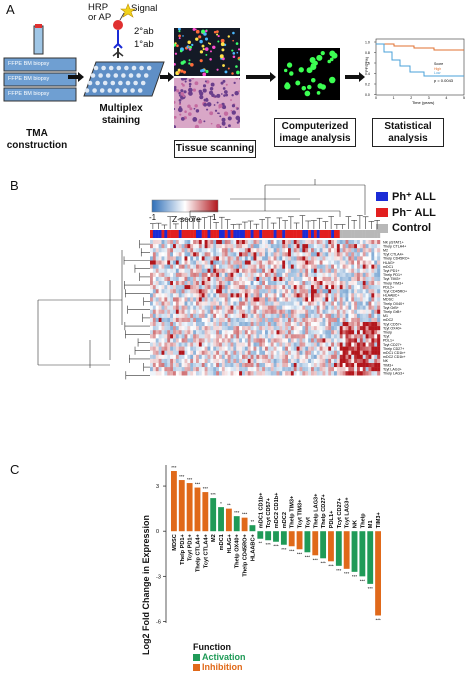  What do you see at coordinates (197, 31) in the screenshot?
I see `fluorescent-cell` at bounding box center [197, 31].